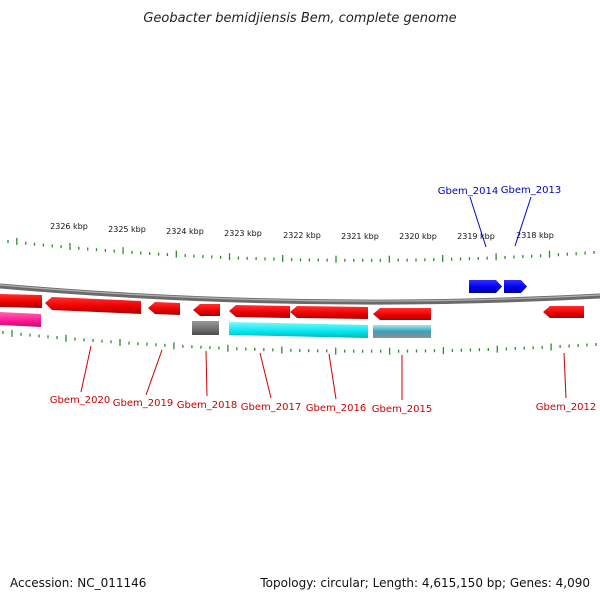 This screenshot has height=600, width=600. I want to click on gene-gbem-2016, so click(329, 312).